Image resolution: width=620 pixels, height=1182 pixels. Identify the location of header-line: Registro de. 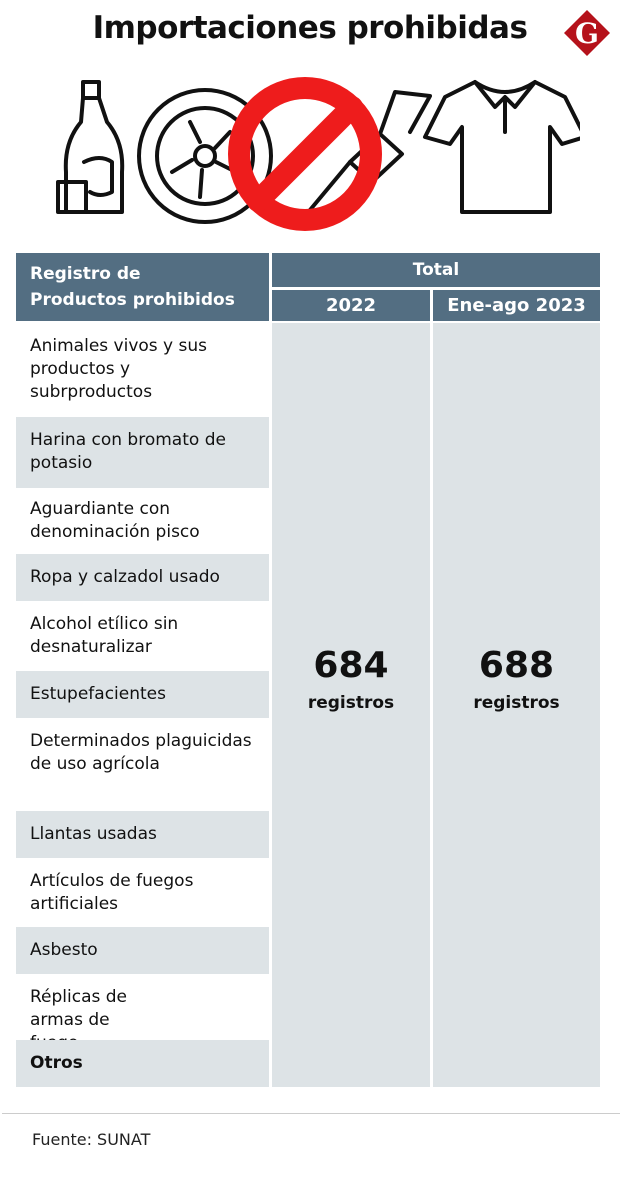
(85, 274).